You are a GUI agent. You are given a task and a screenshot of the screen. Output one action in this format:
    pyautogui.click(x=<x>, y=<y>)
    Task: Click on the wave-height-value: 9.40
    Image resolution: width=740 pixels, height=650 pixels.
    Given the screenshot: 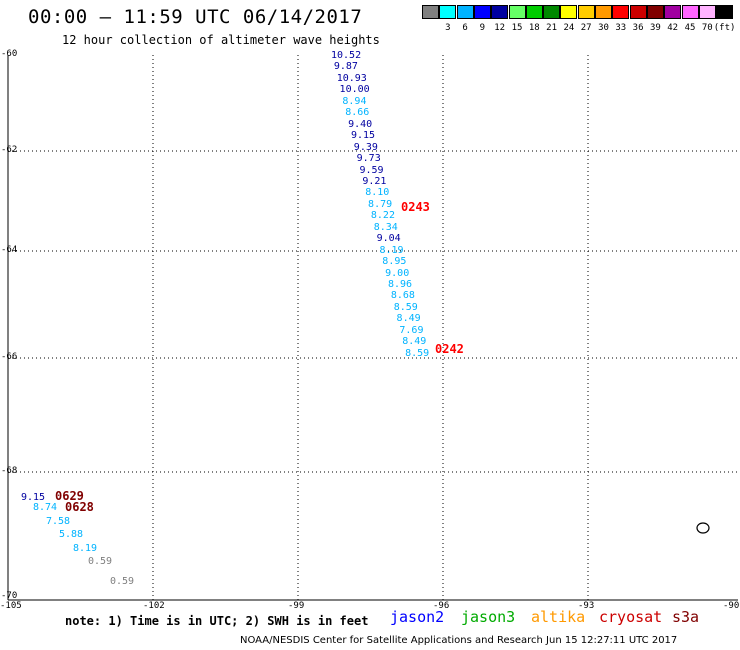 What is the action you would take?
    pyautogui.click(x=360, y=124)
    